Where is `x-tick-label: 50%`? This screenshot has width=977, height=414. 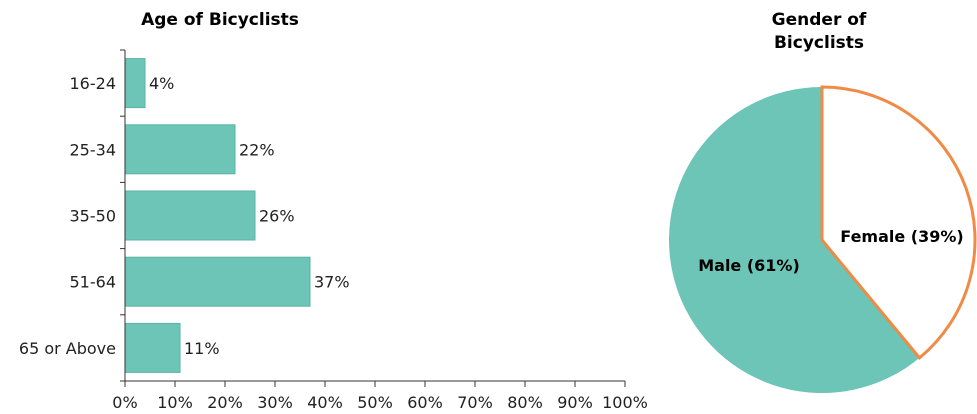
x-tick-label: 50% is located at coordinates (375, 402).